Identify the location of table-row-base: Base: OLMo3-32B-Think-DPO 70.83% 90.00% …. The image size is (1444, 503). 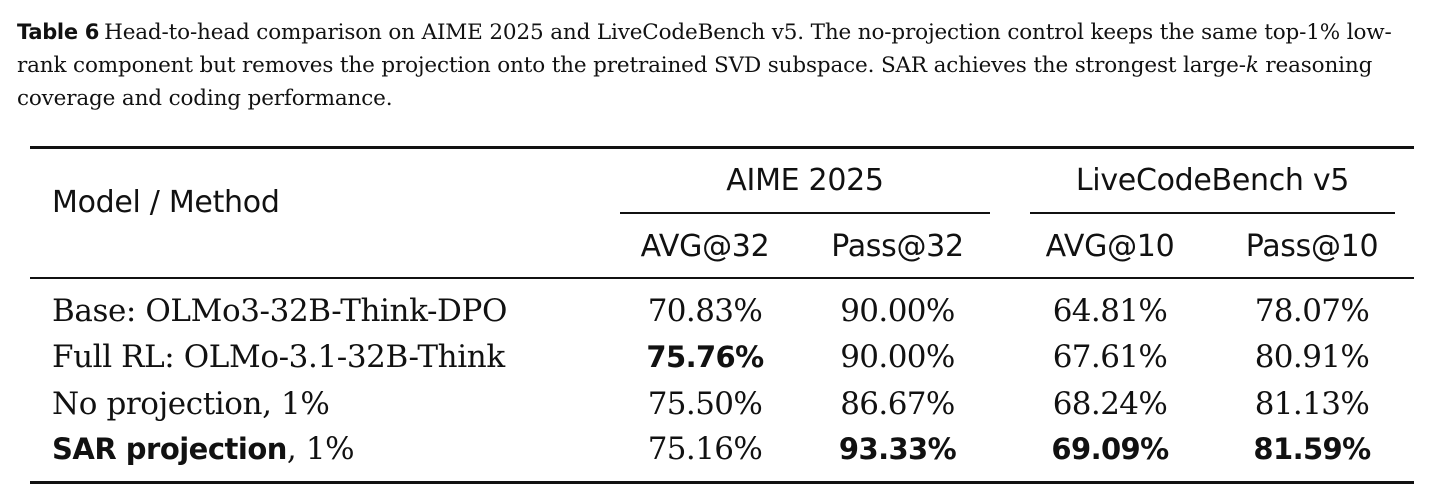
(722, 313).